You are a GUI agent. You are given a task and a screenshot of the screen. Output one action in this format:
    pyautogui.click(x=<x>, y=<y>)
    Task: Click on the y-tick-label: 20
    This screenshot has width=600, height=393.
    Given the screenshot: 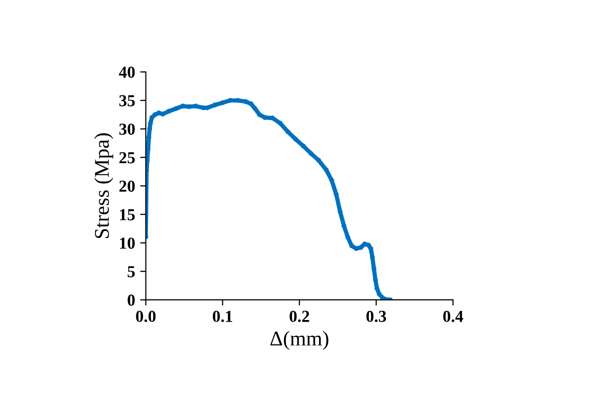 What is the action you would take?
    pyautogui.click(x=127, y=186)
    